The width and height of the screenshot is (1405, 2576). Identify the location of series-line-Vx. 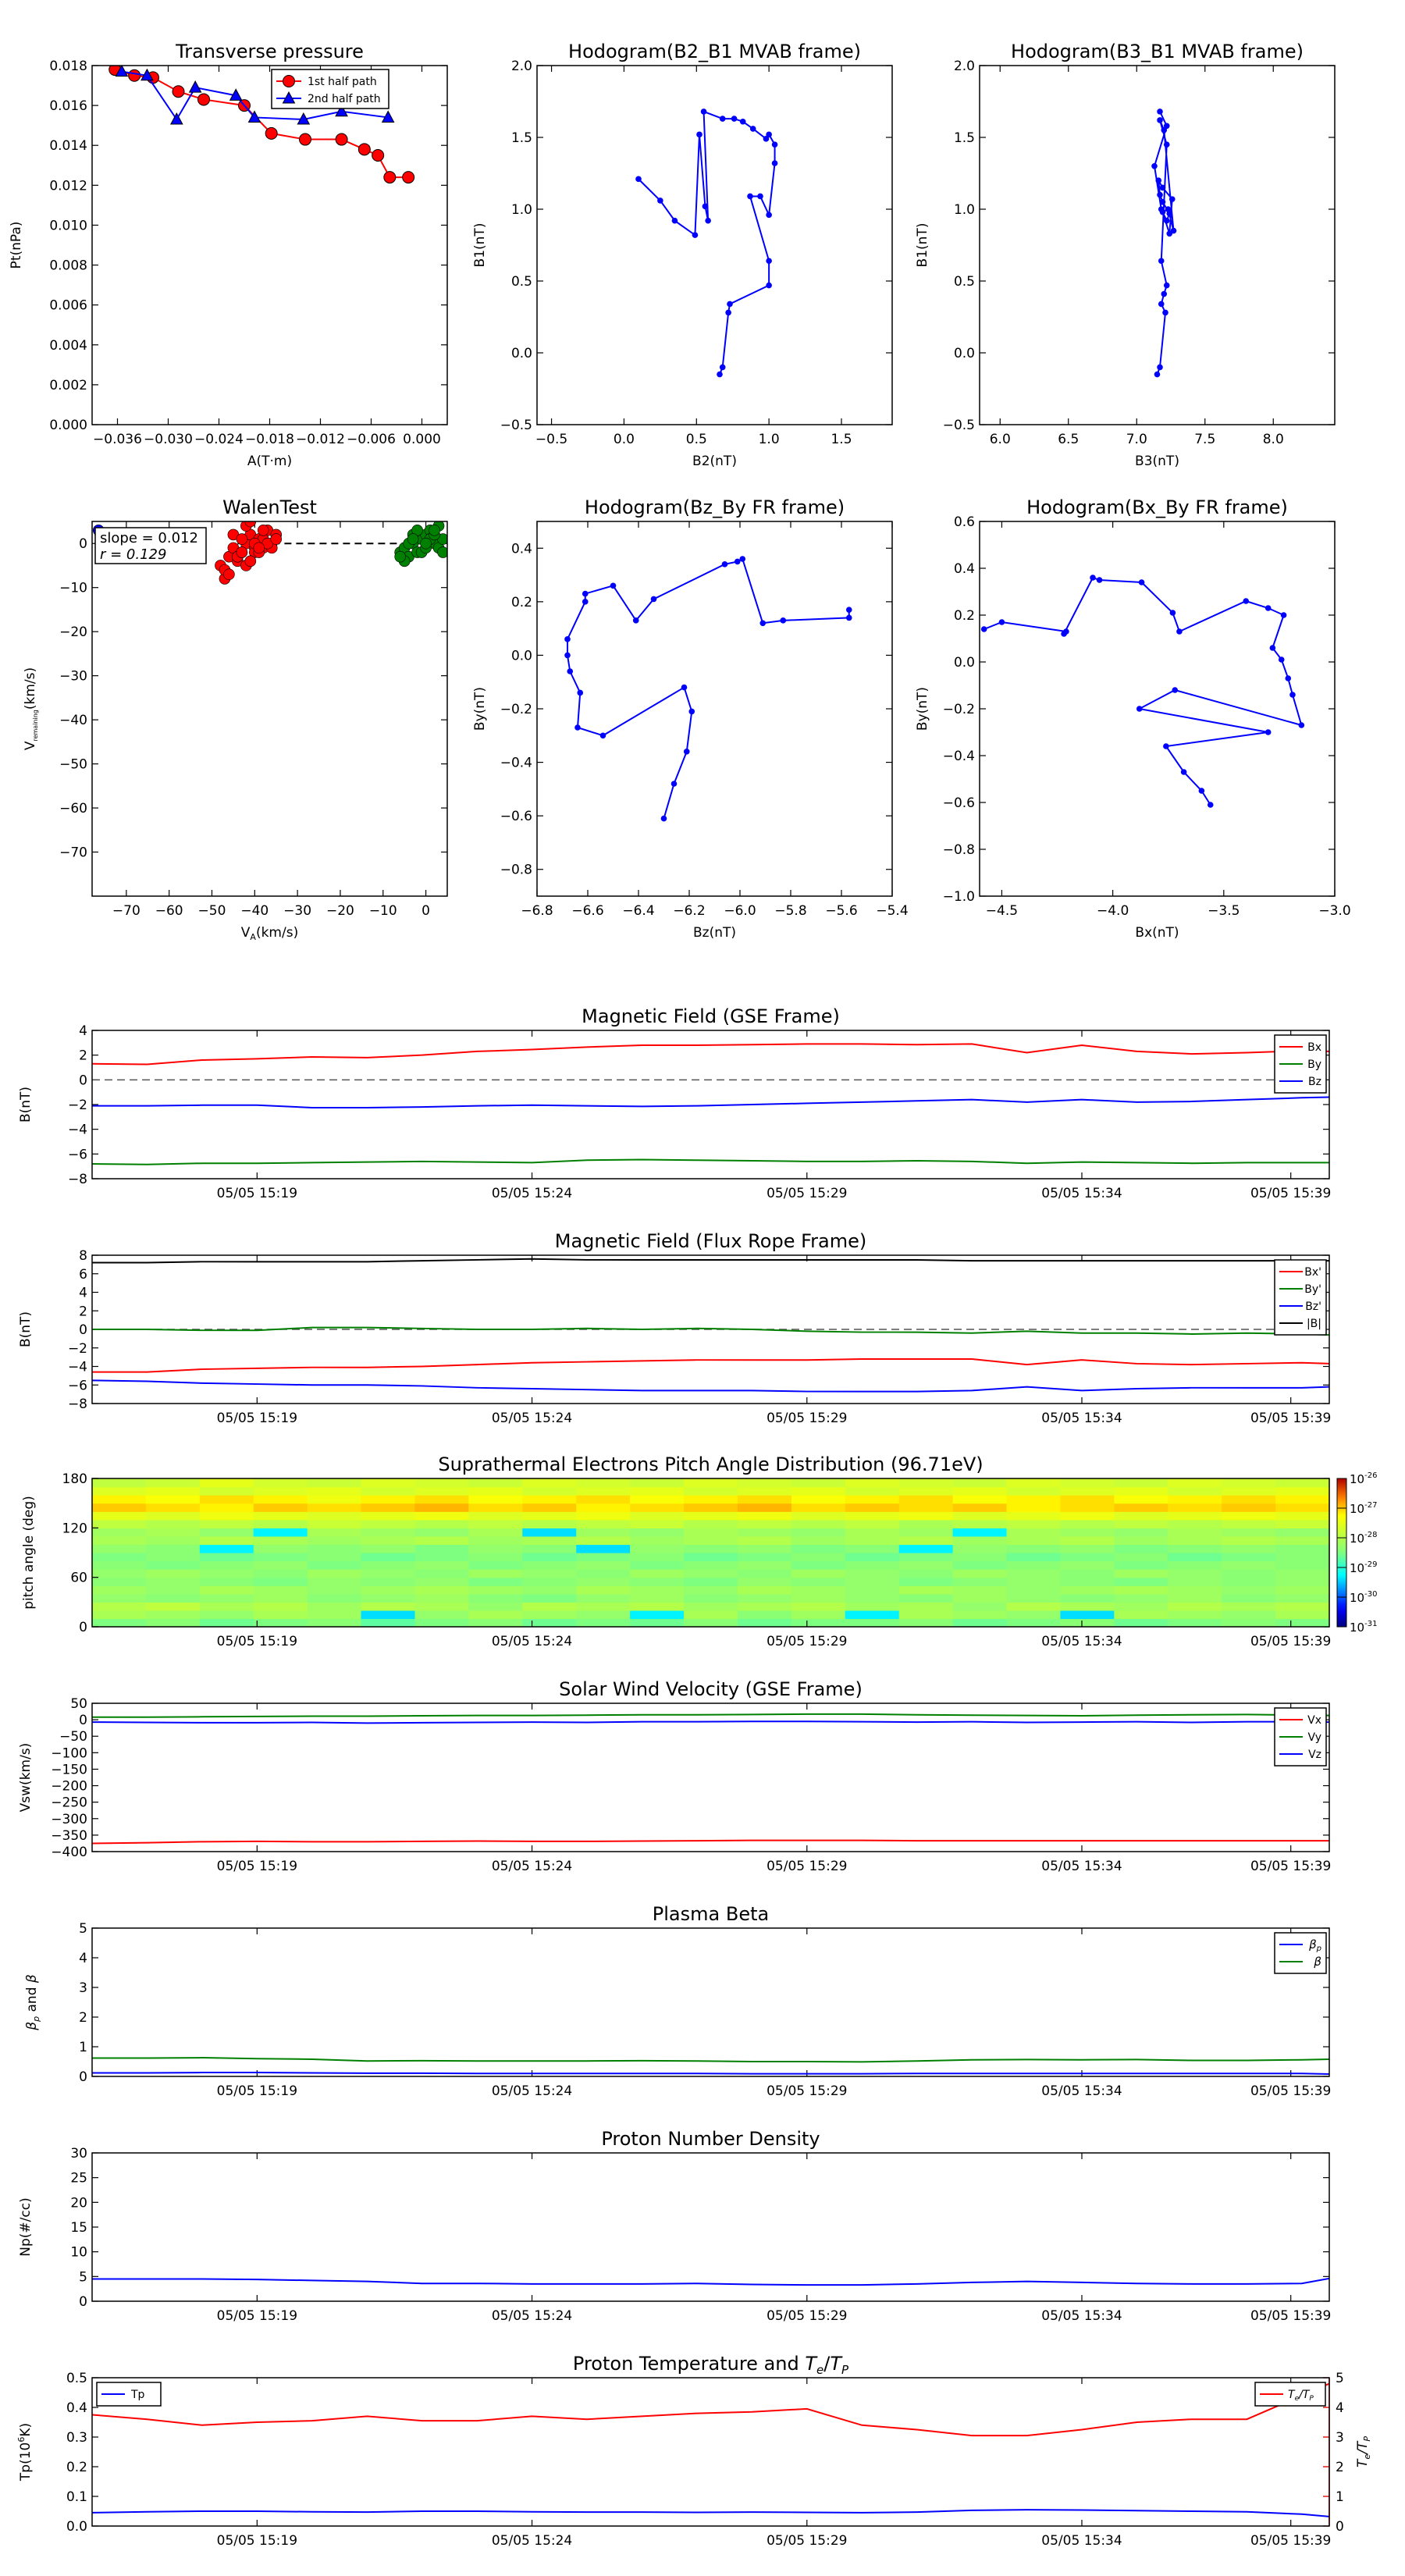
(711, 1842).